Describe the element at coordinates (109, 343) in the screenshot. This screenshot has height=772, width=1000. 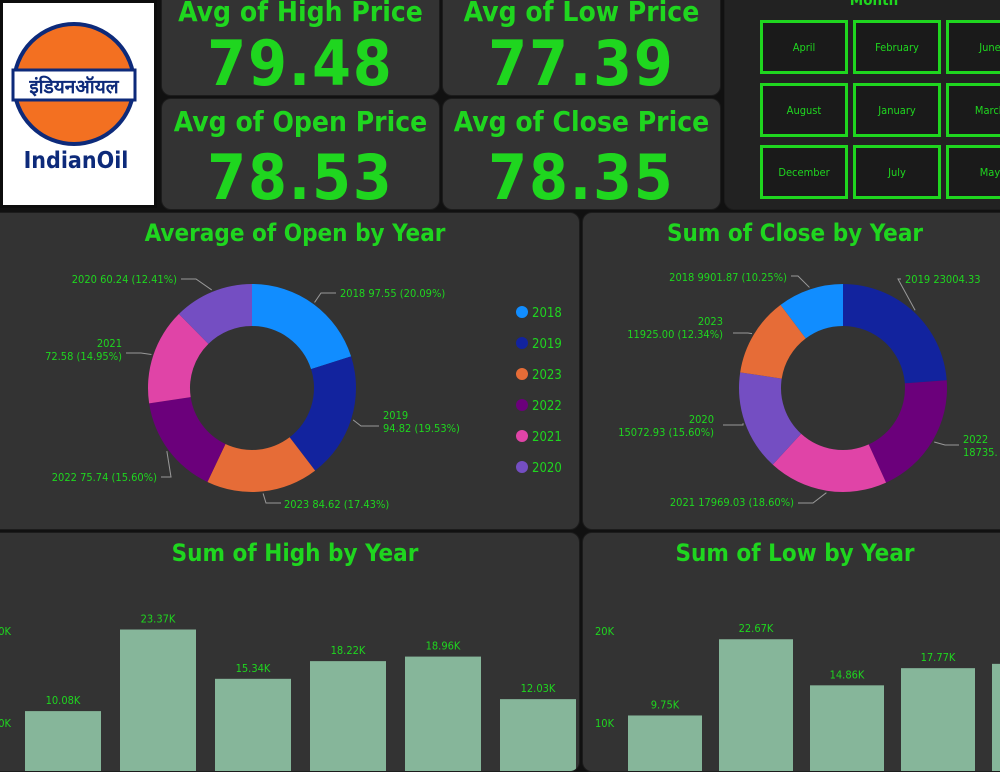
I see `data-label-2021: 2021` at that location.